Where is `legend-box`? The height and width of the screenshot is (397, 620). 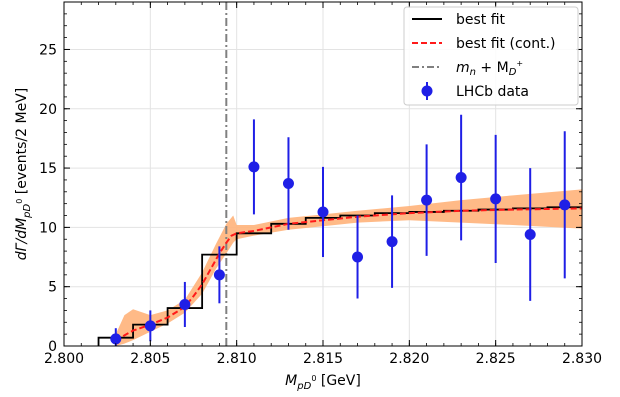
legend-box is located at coordinates (491, 56).